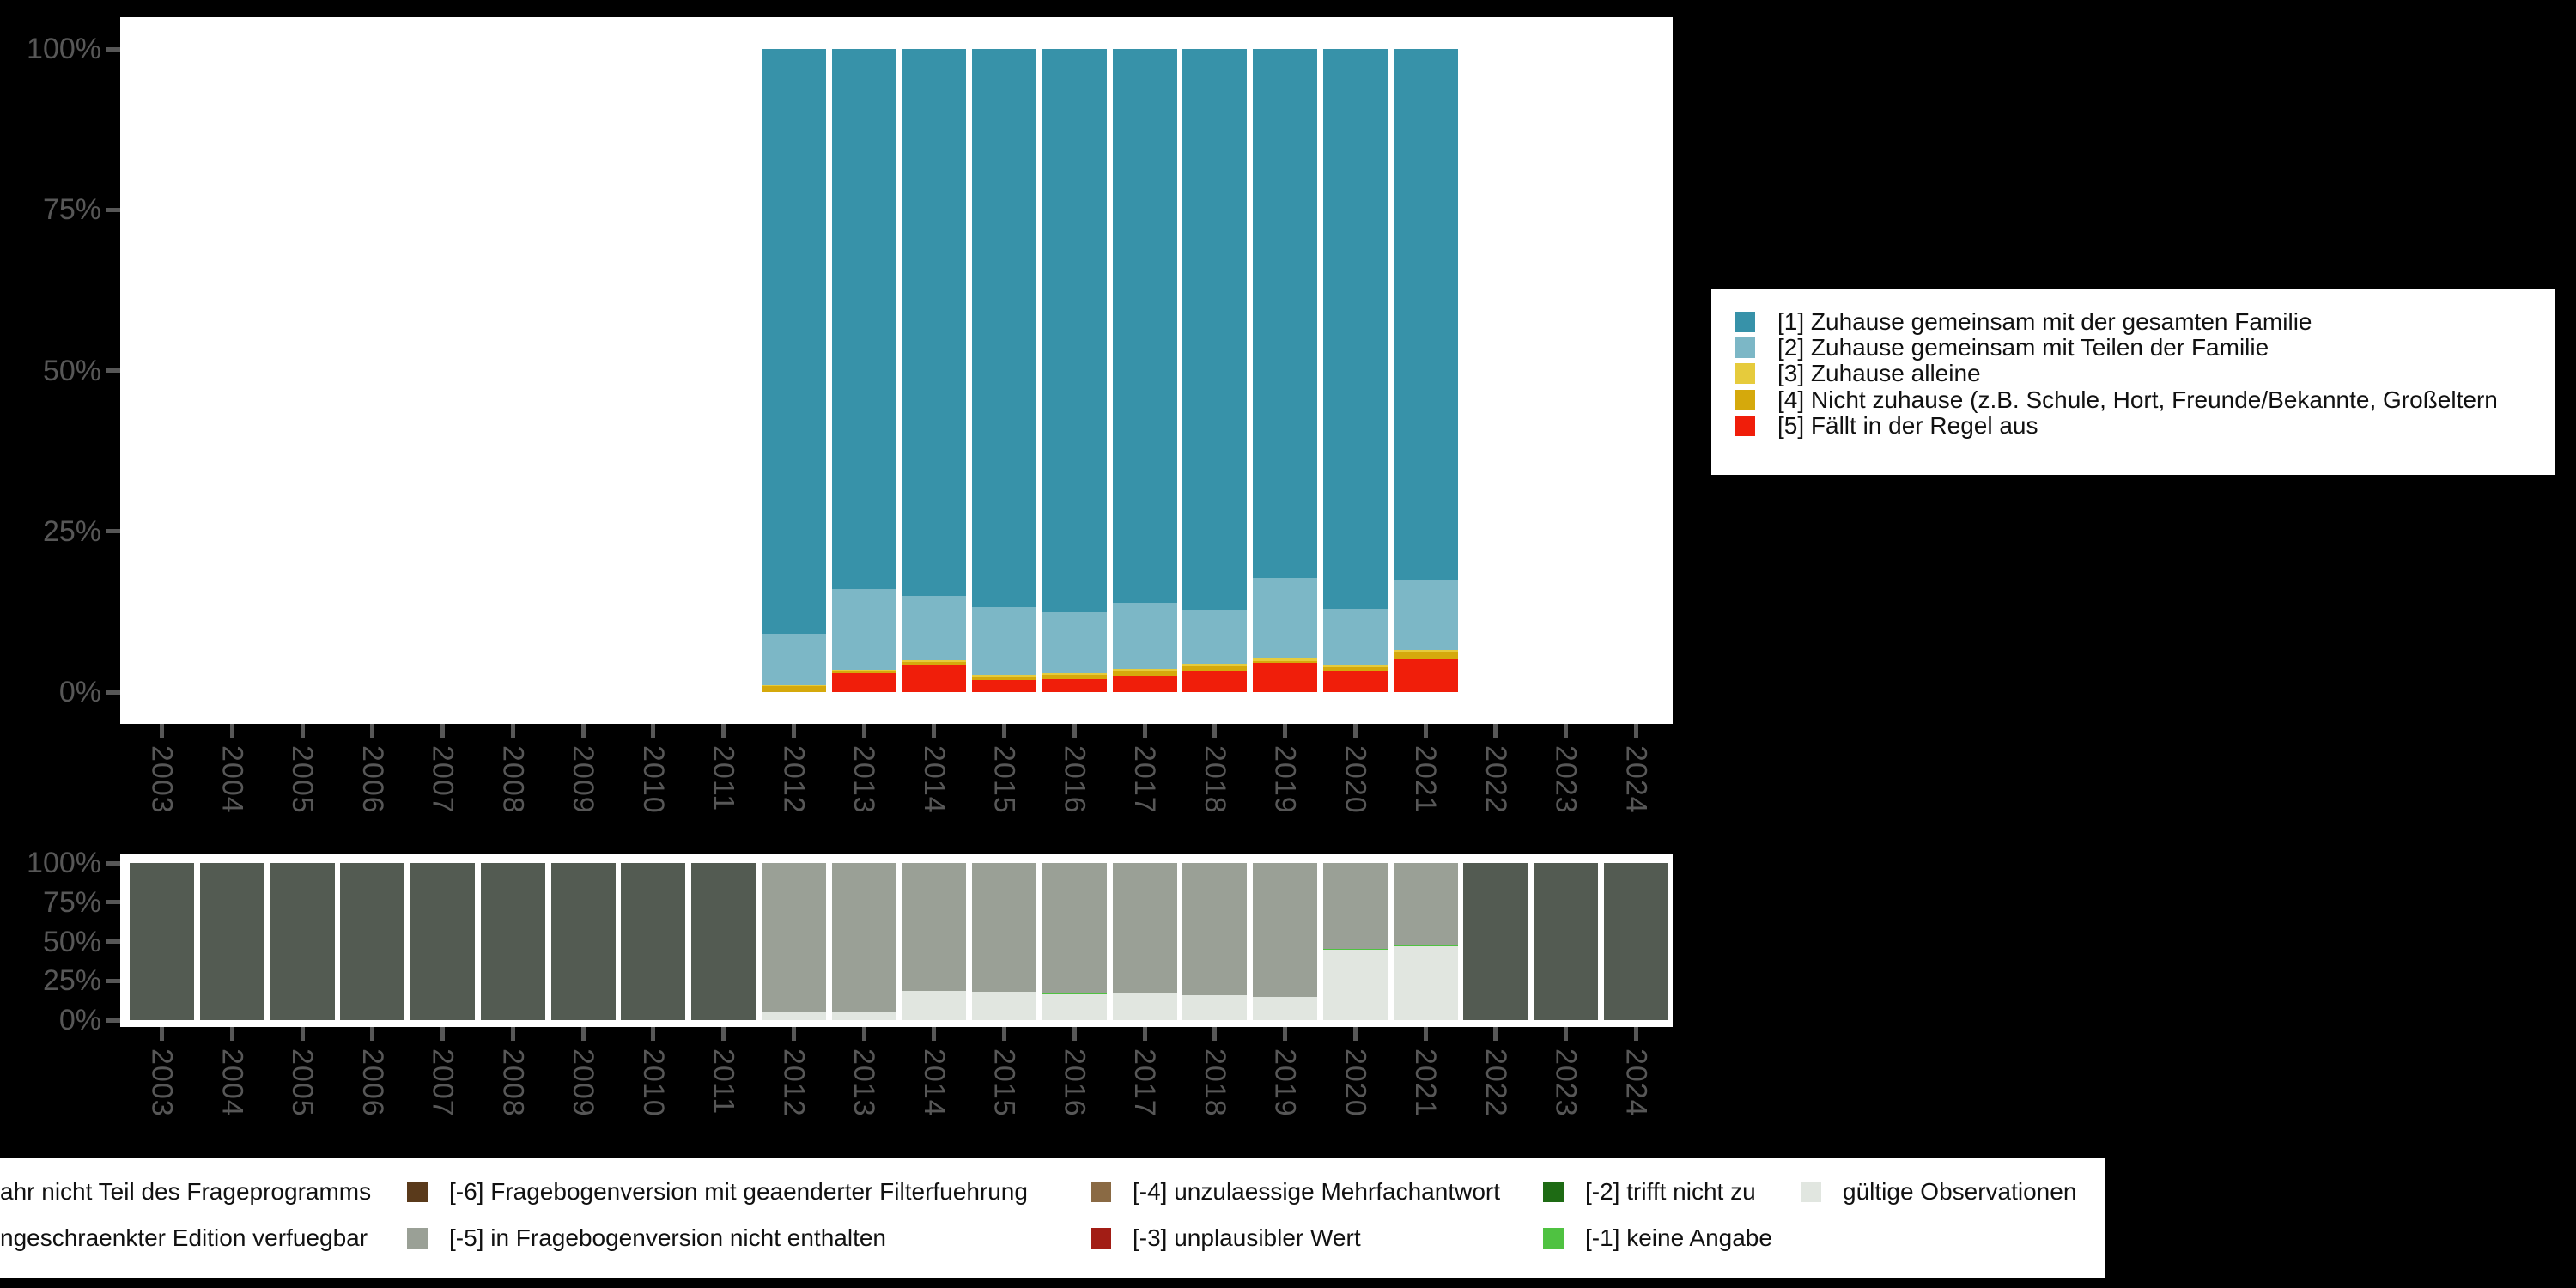 The height and width of the screenshot is (1288, 2576). I want to click on y-axis-tick-label: 25%, so click(71, 531).